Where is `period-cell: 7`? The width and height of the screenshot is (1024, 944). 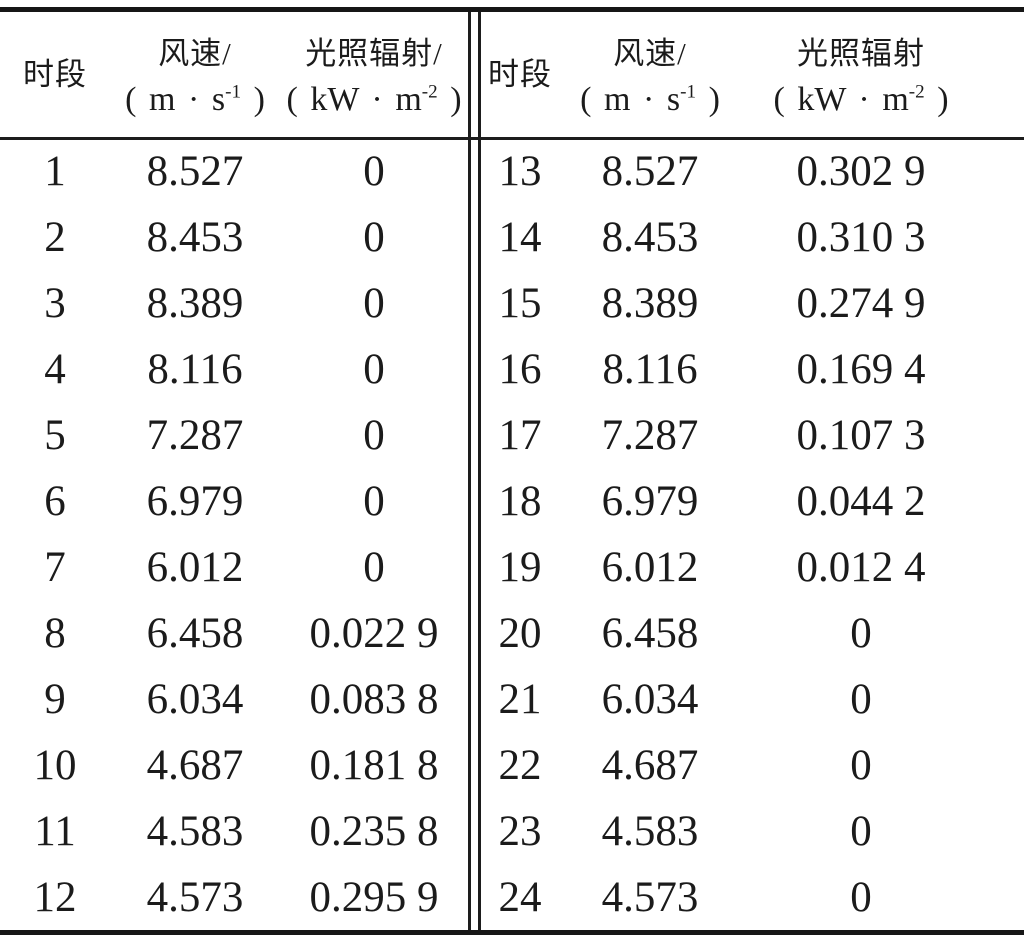
period-cell: 7 is located at coordinates (55, 567).